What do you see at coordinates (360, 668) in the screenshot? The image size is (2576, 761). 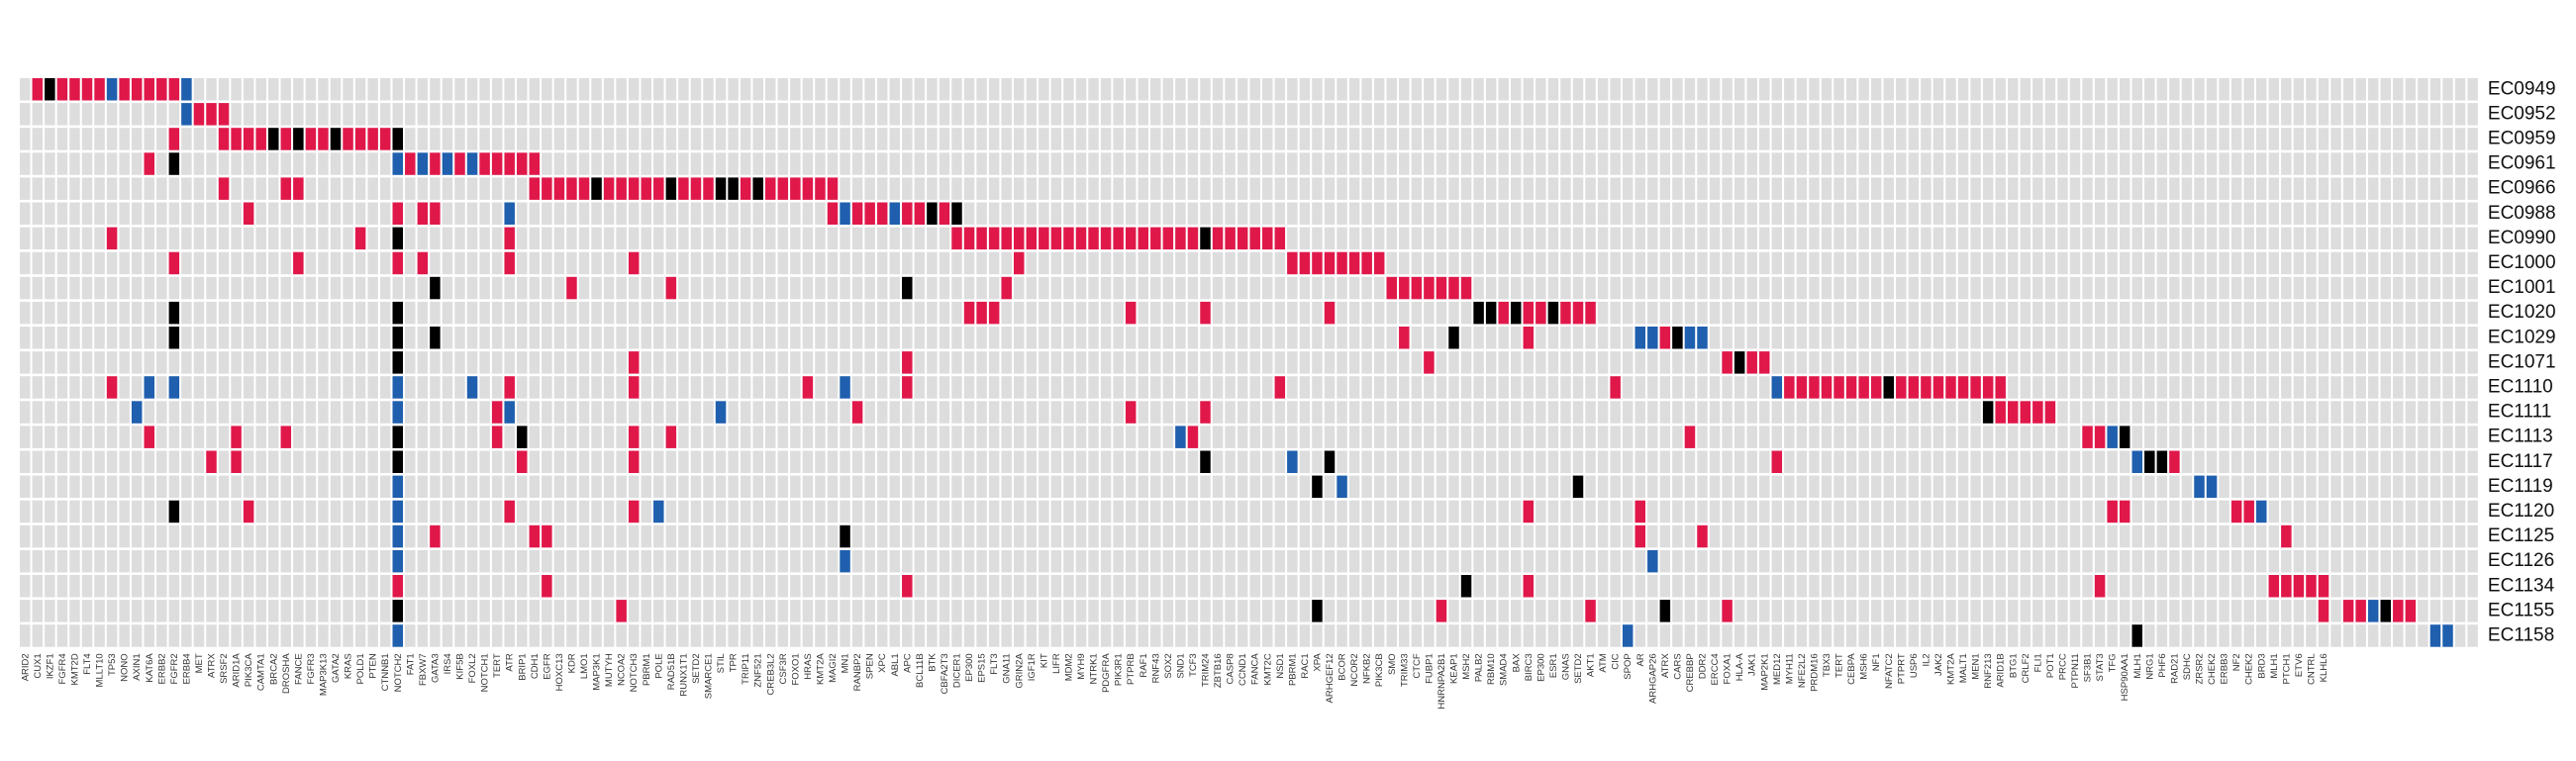 I see `gene-label: POLD1` at bounding box center [360, 668].